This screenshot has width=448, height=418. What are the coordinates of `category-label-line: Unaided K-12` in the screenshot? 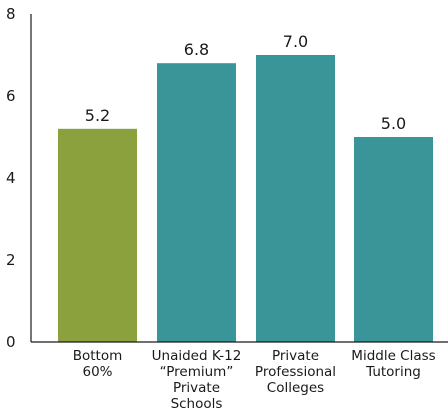 It's located at (197, 356).